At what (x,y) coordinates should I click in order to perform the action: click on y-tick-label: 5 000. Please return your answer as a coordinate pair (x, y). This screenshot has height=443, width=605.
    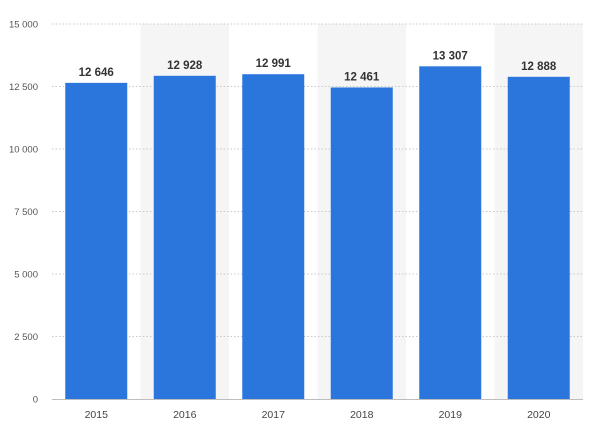
    Looking at the image, I should click on (26, 275).